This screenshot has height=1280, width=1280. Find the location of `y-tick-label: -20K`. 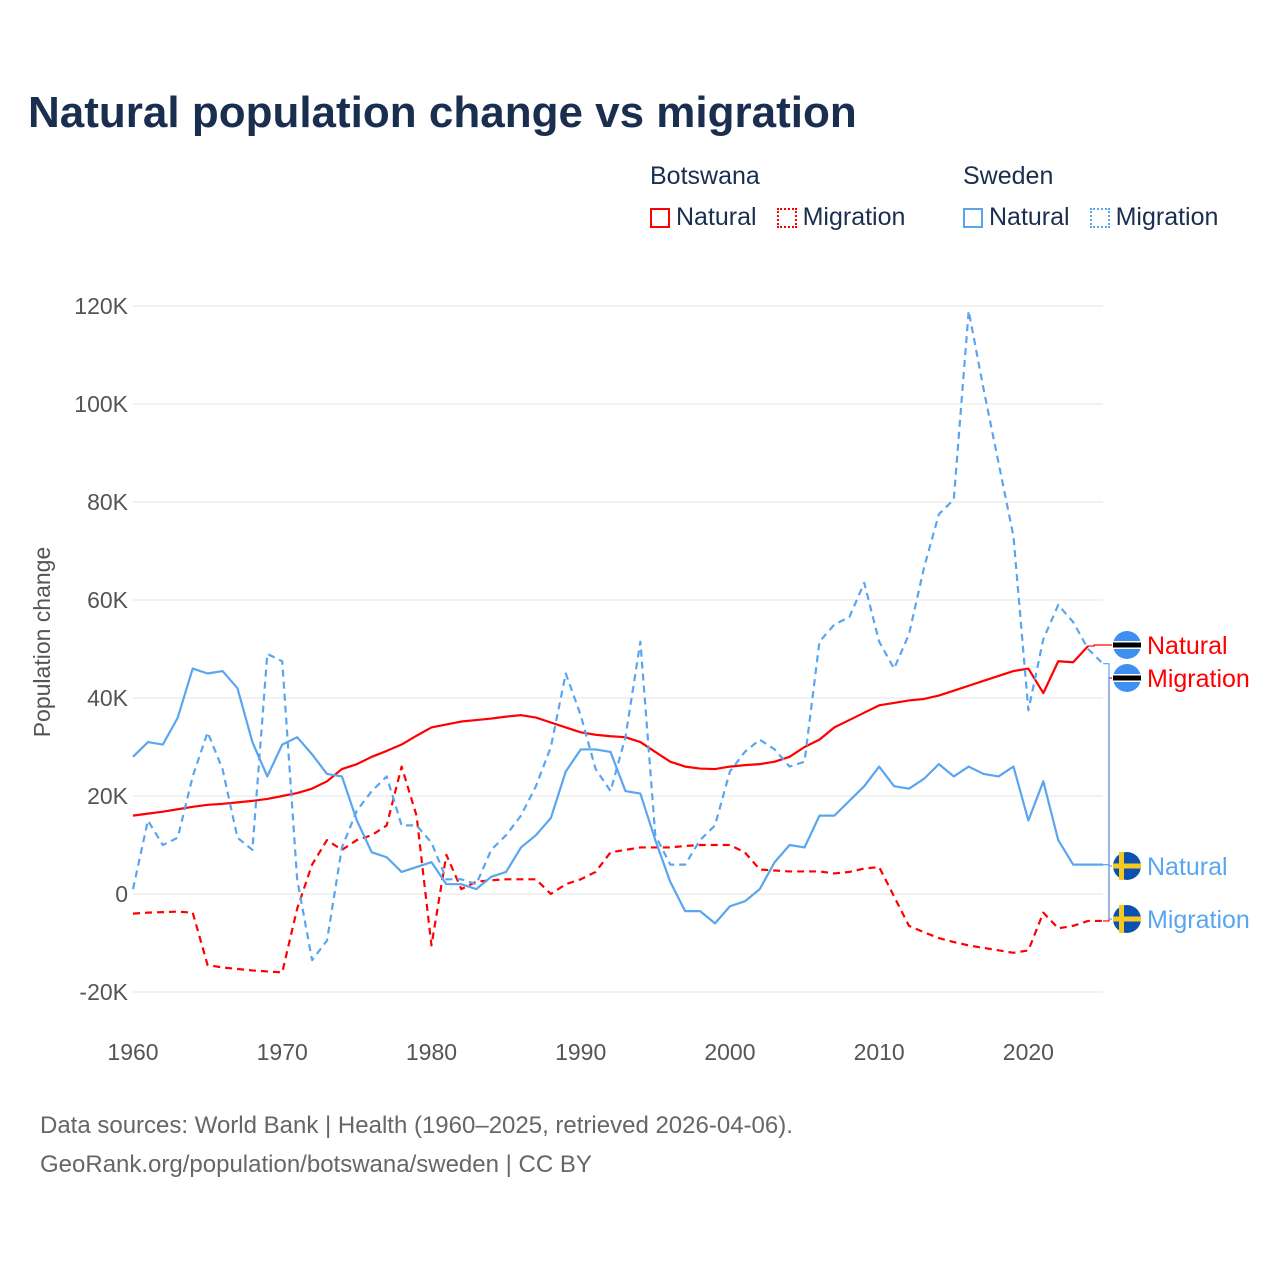

y-tick-label: -20K is located at coordinates (103, 992).